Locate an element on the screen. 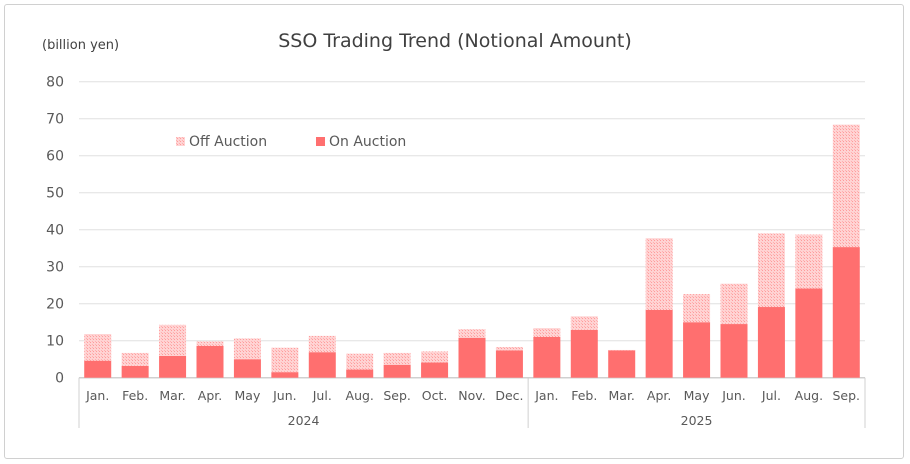  y-axis-unit-label: (billion yen) is located at coordinates (81, 45).